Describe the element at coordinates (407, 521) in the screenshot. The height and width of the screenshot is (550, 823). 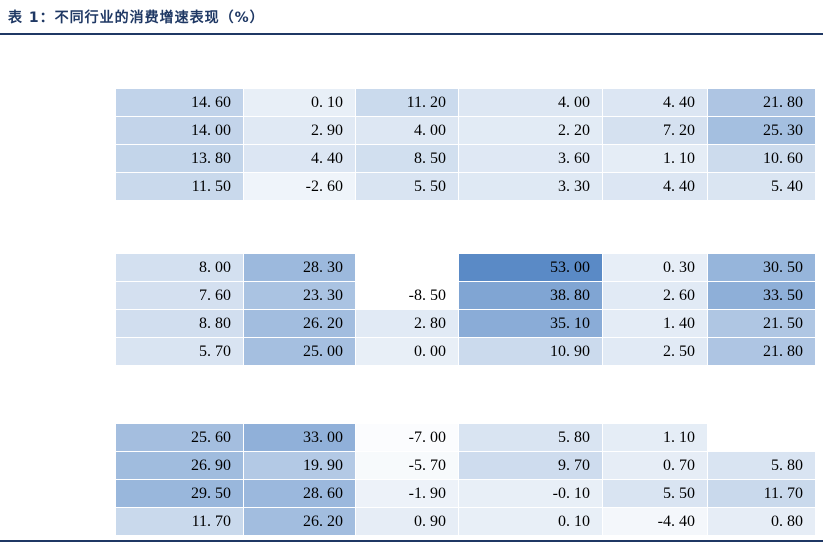
I see `table-cell: 0. 90` at that location.